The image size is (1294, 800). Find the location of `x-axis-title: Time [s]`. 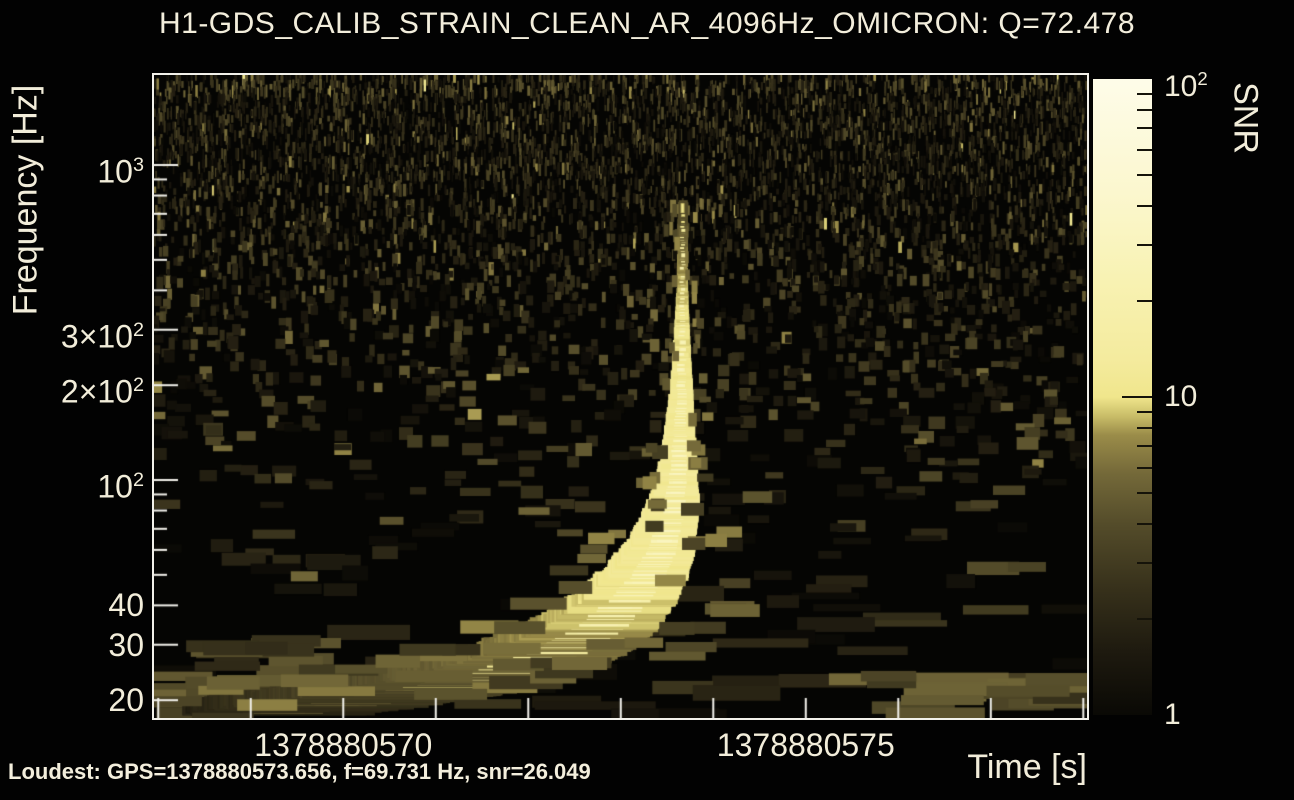

x-axis-title: Time [s] is located at coordinates (1027, 767).